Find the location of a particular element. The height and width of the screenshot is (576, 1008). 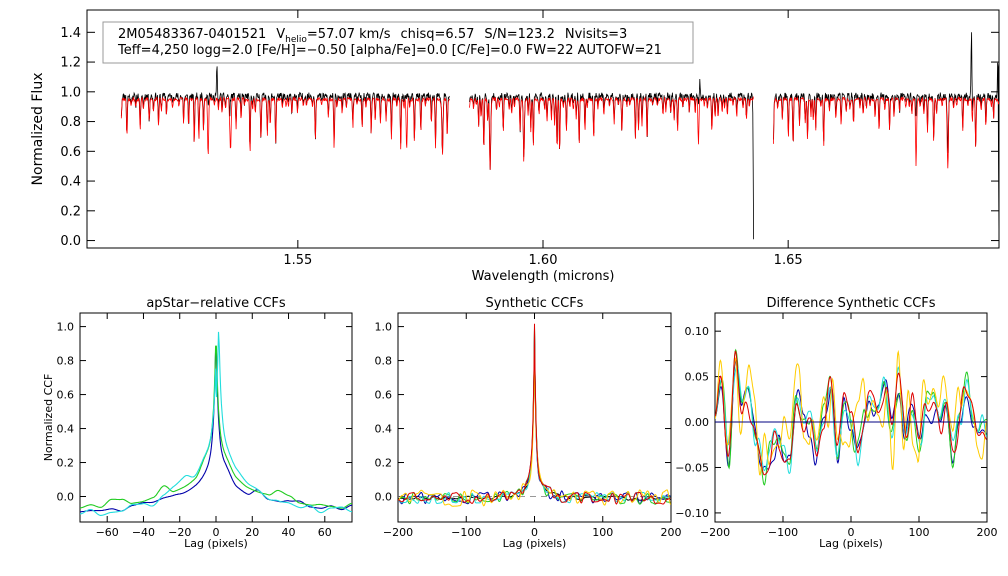

synthetic_ccf-ytick-label: 1.0 is located at coordinates (384, 326).